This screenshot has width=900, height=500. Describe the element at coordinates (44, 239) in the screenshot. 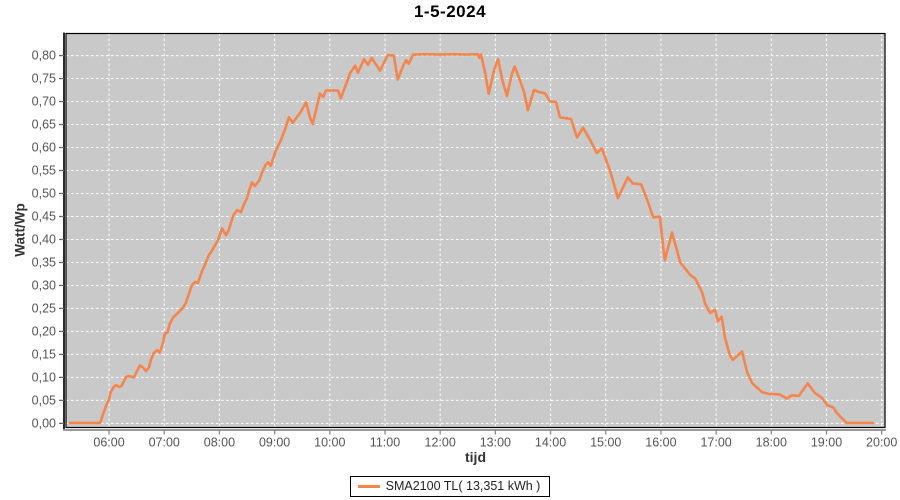

I see `svg-text: 0,40` at that location.